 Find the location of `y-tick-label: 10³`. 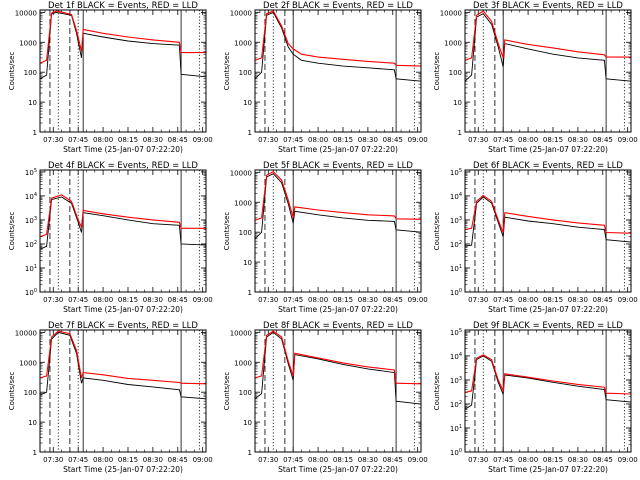

y-tick-label: 10³ is located at coordinates (456, 380).